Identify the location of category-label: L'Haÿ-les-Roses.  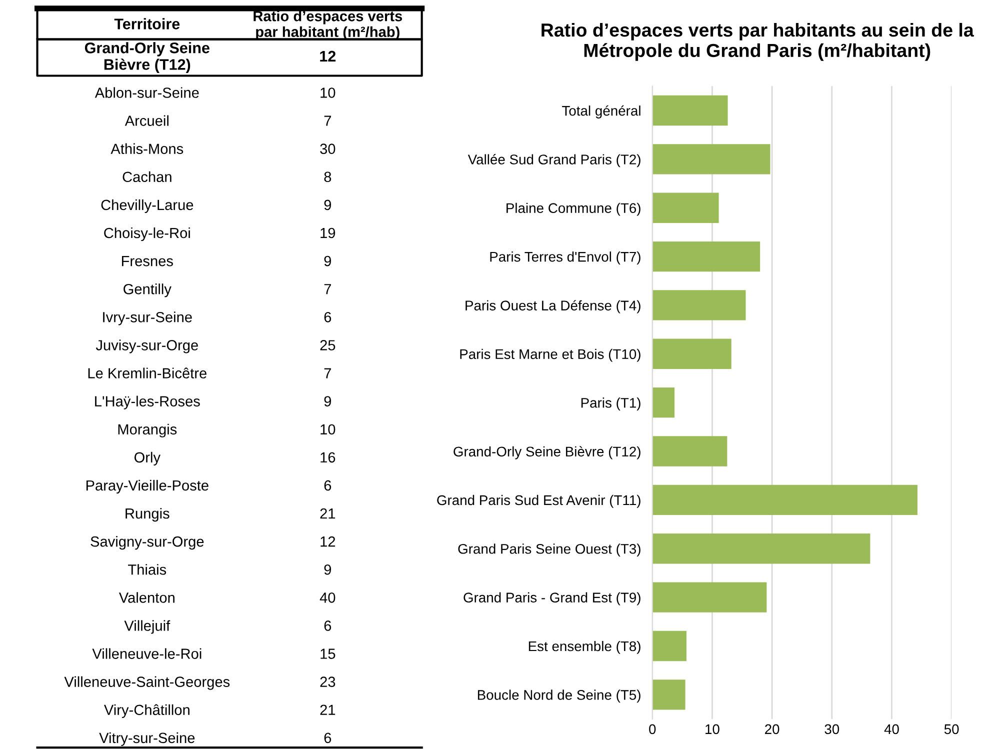
(147, 403).